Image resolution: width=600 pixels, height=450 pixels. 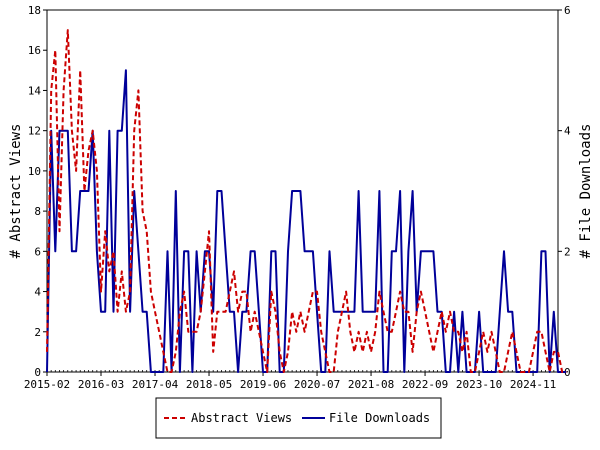 What do you see at coordinates (317, 384) in the screenshot?
I see `x-tick-label: 2020-07` at bounding box center [317, 384].